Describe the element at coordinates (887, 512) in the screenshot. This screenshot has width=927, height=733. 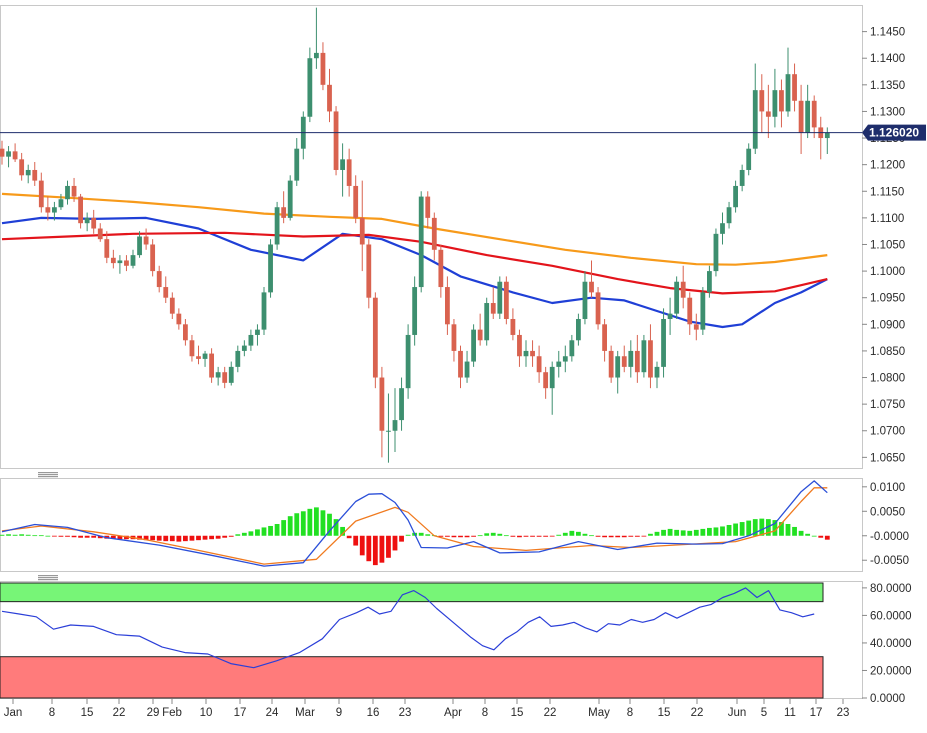
I see `y-tick-label: 0.0050` at that location.